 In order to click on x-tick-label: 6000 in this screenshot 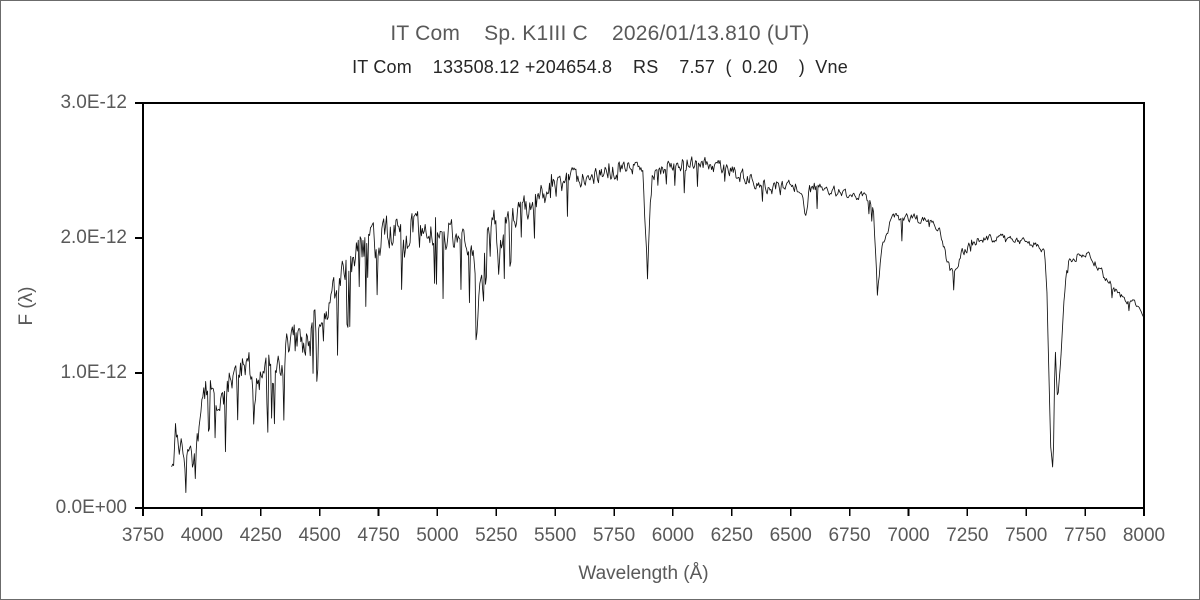, I will do `click(673, 535)`.